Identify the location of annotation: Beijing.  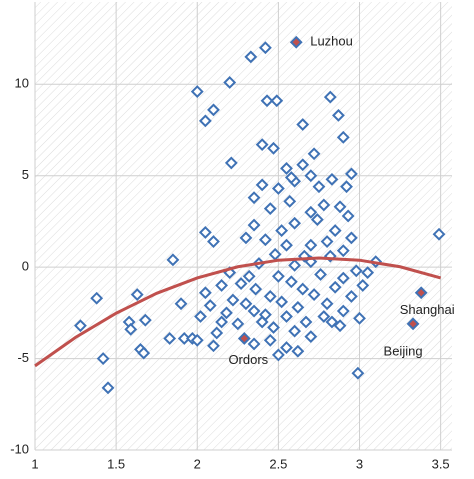
(403, 350).